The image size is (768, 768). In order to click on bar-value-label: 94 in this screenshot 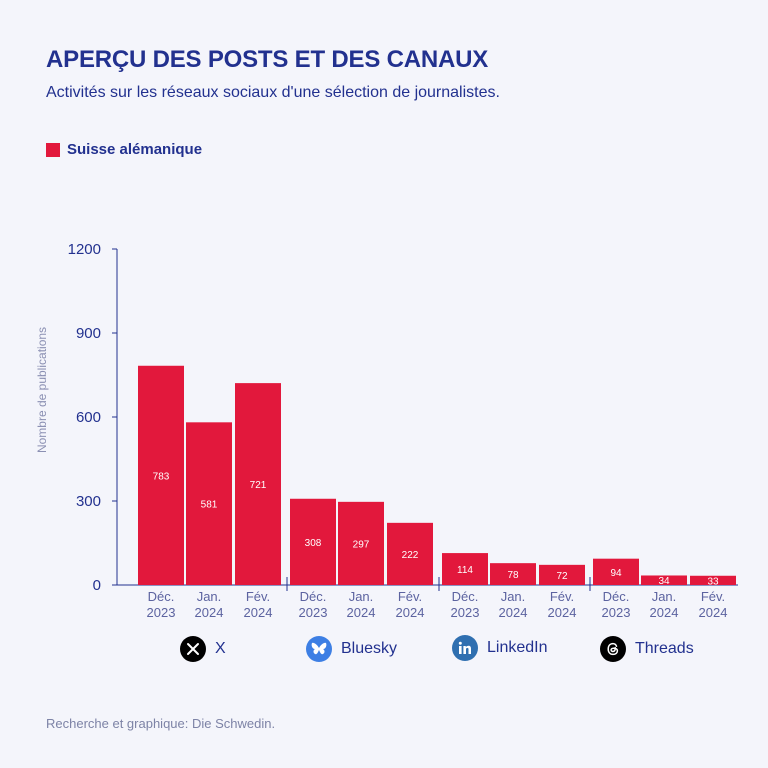, I will do `click(616, 573)`.